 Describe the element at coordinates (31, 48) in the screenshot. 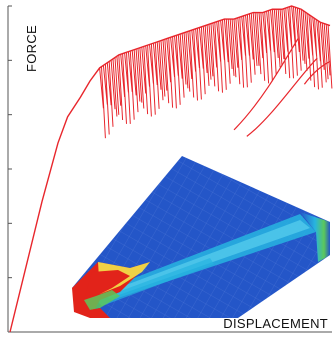

I see `y-axis-label: FORCE` at that location.